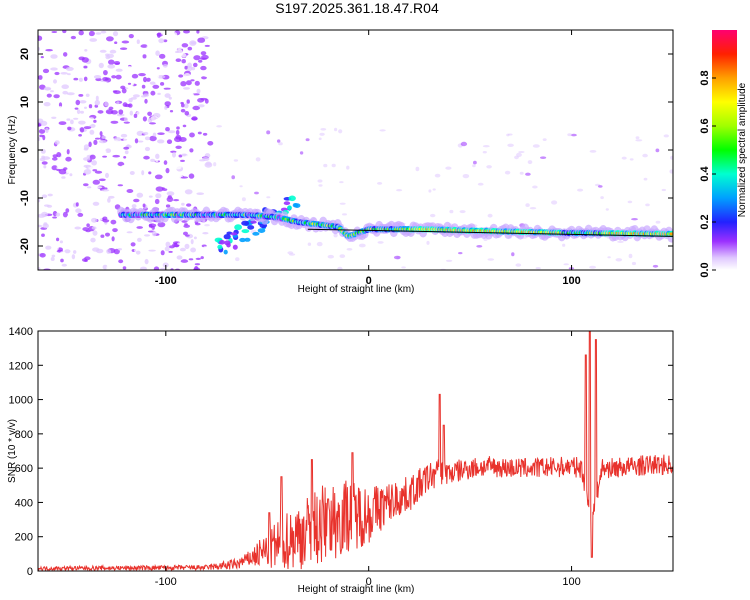 The width and height of the screenshot is (750, 600). Describe the element at coordinates (166, 281) in the screenshot. I see `x-tick-label: -100` at that location.